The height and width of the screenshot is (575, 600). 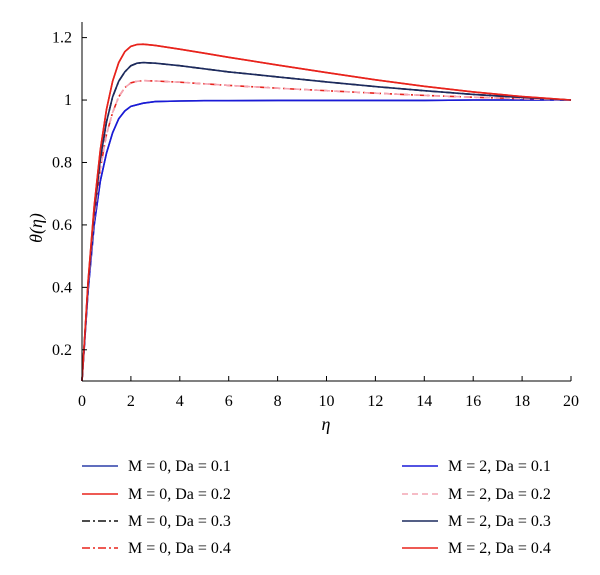 What do you see at coordinates (278, 401) in the screenshot?
I see `x-tick-label: 8` at bounding box center [278, 401].